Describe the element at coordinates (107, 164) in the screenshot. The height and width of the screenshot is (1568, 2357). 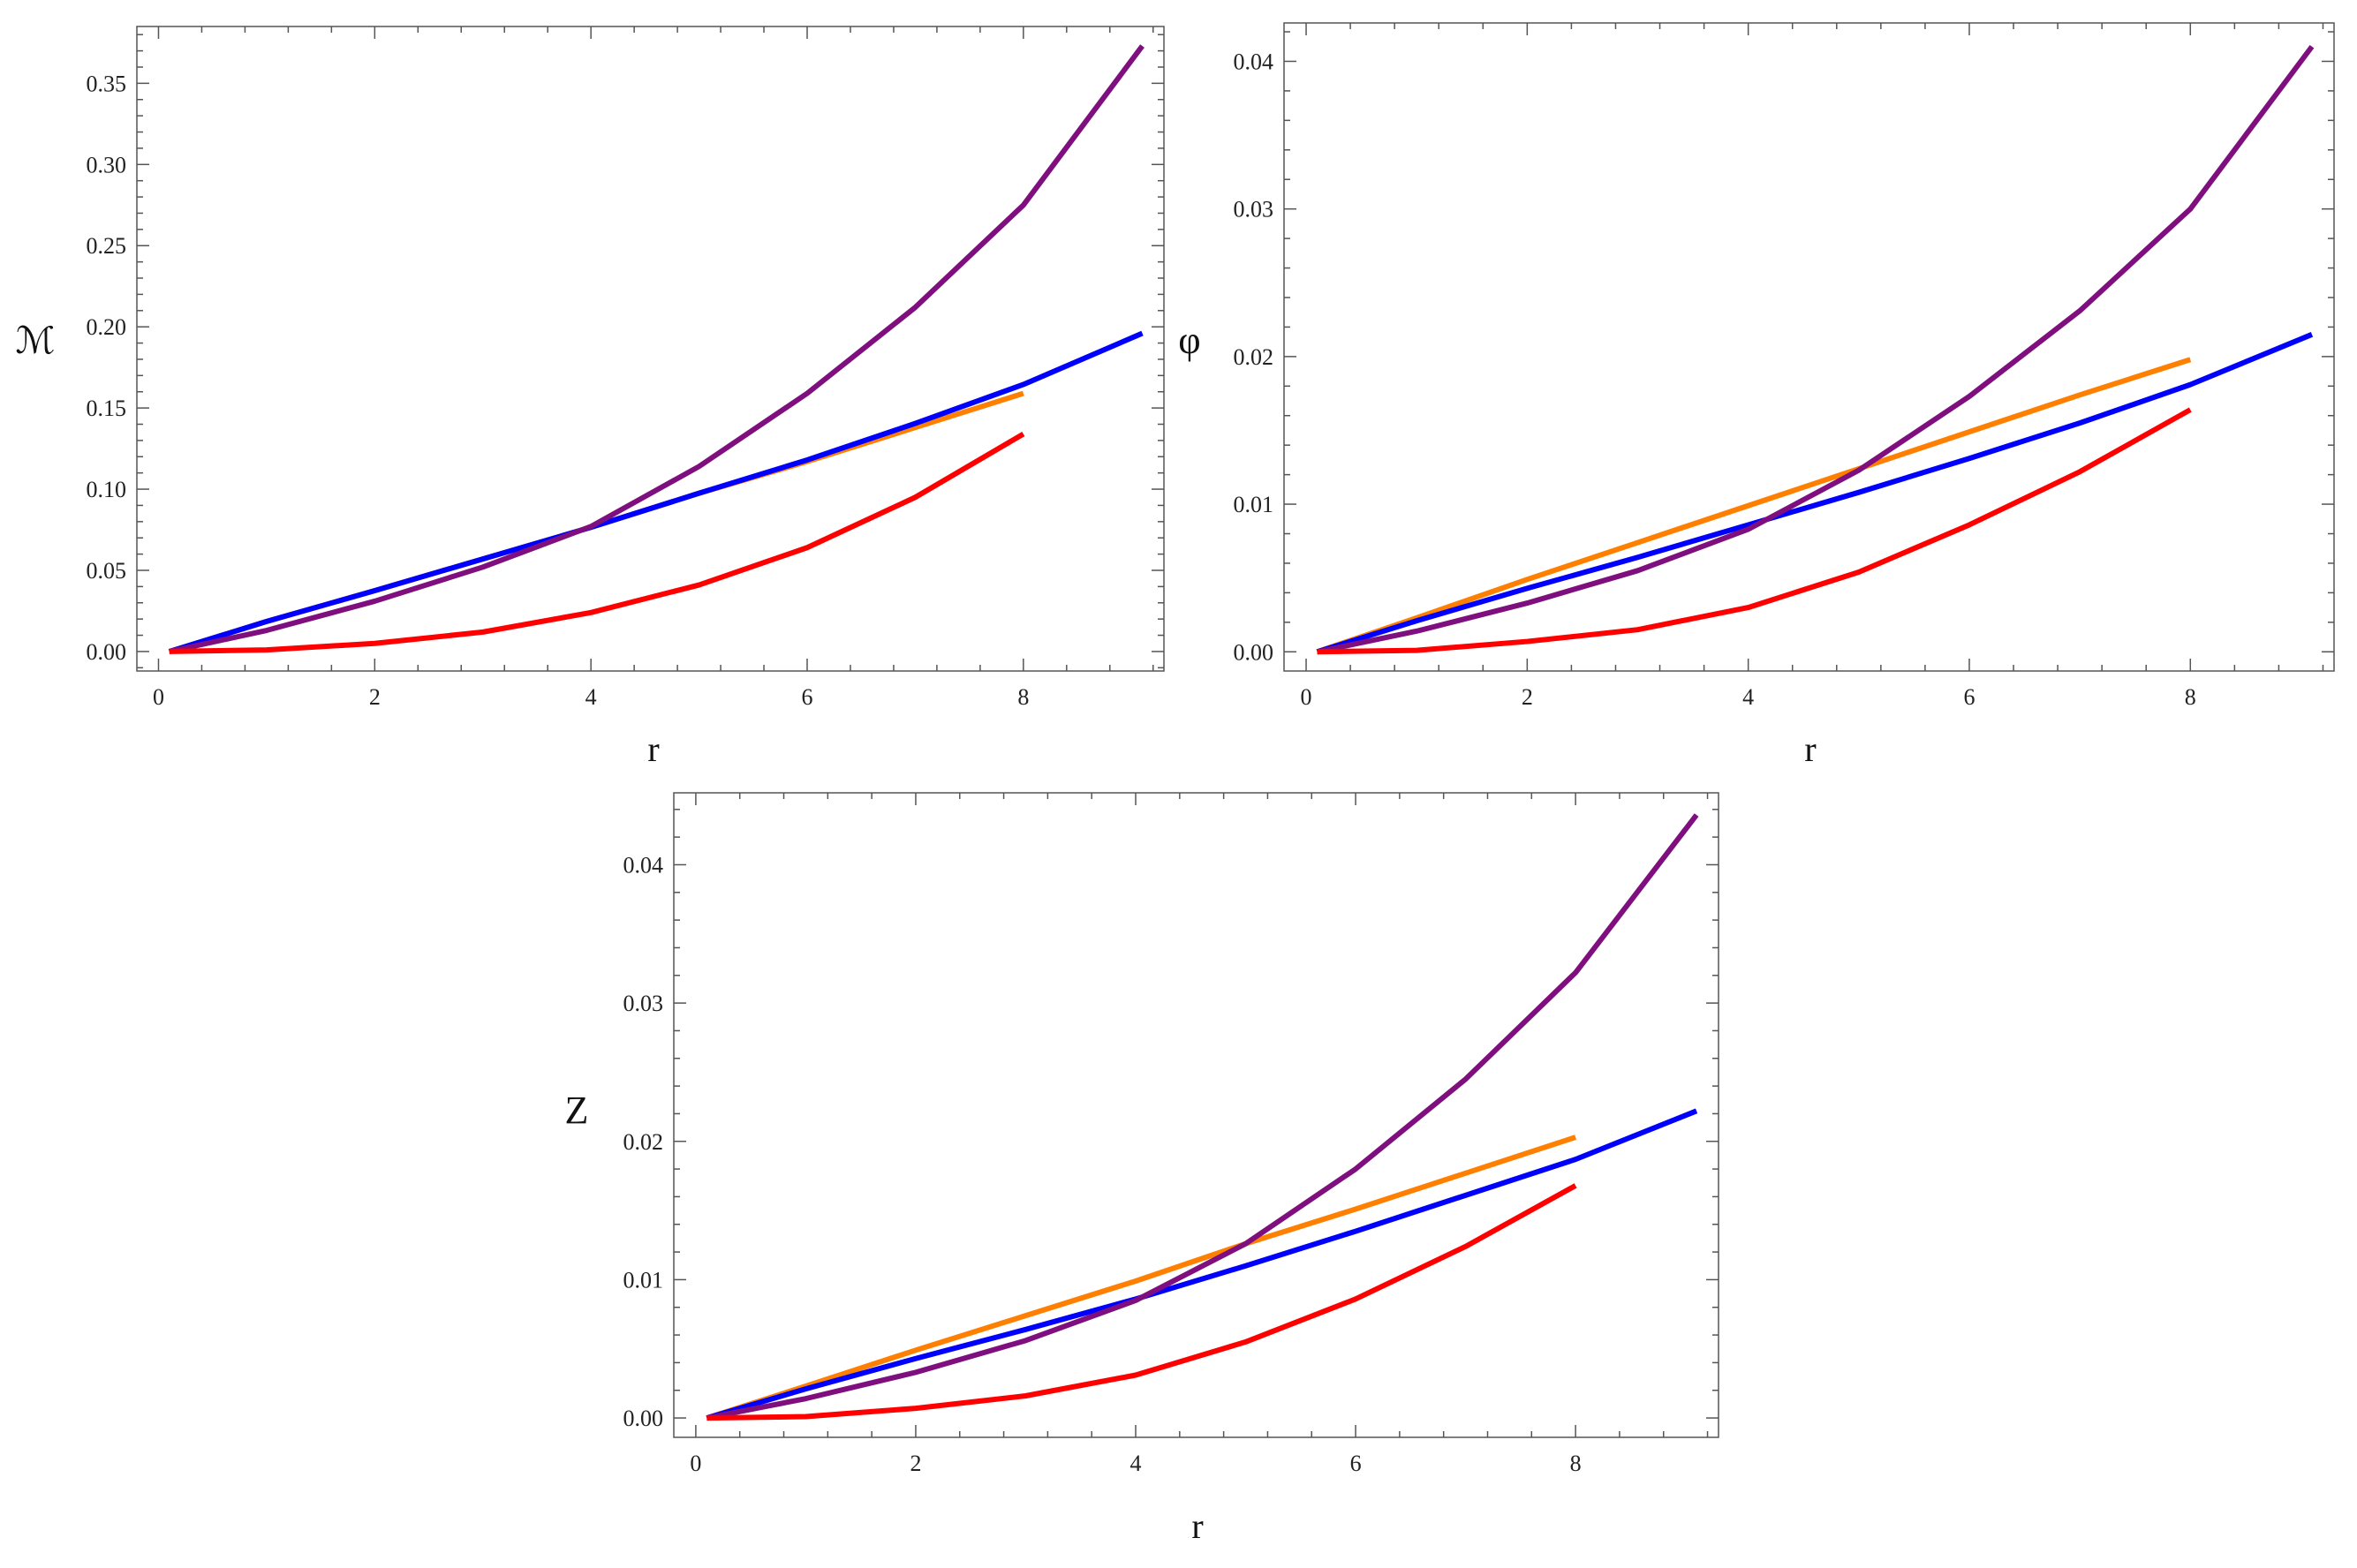
I see `y-tick-label: 0.30` at that location.